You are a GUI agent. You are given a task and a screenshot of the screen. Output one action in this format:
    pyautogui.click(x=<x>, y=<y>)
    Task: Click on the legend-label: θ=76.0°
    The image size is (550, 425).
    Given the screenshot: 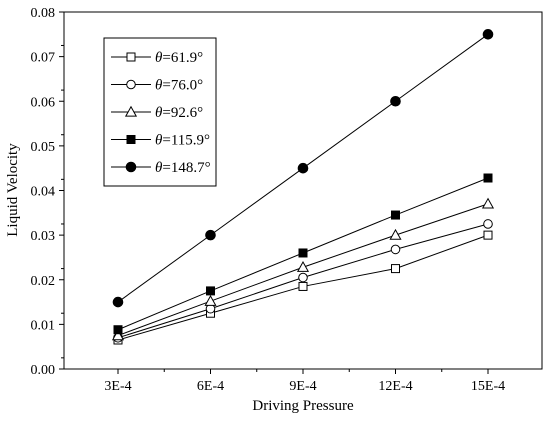 What is the action you would take?
    pyautogui.click(x=179, y=86)
    